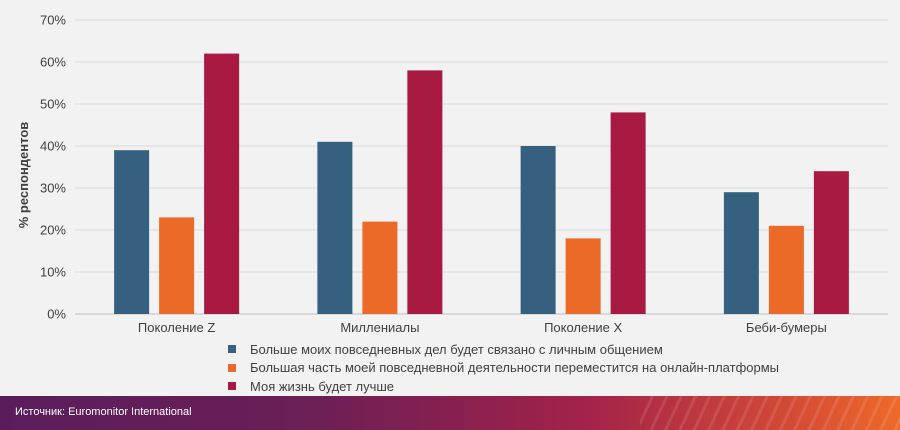 The image size is (900, 430). I want to click on y-tick-label: 70%, so click(53, 20).